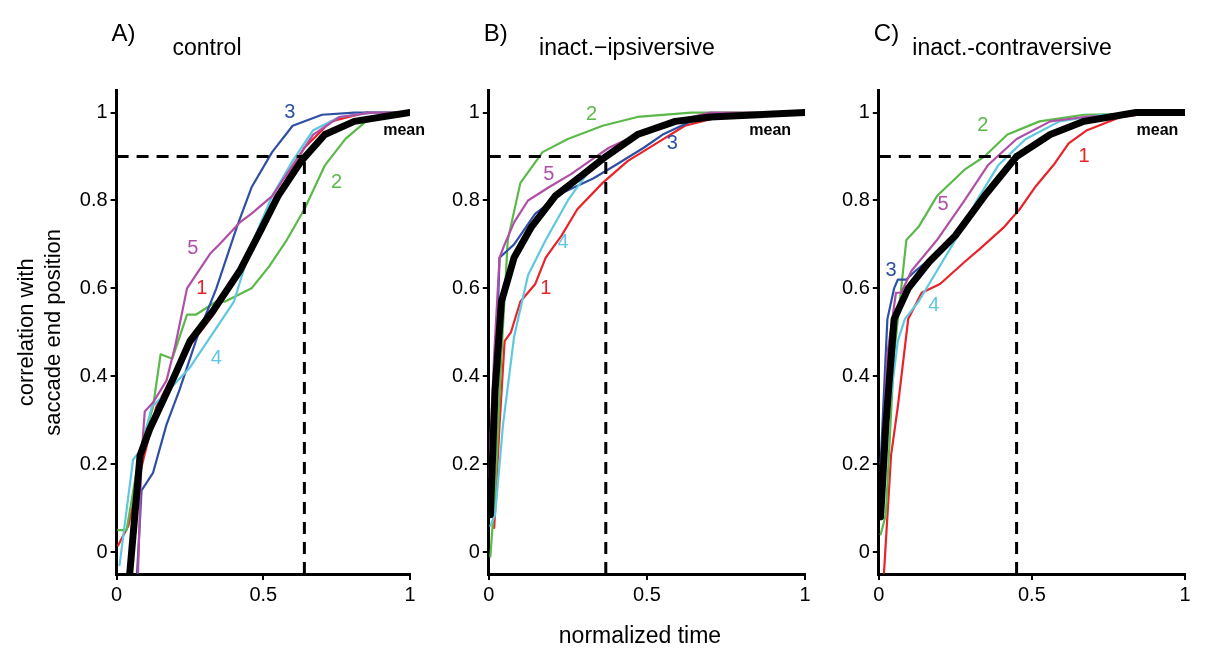  What do you see at coordinates (627, 47) in the screenshot?
I see `chart-title: inact.−ipsiversive` at bounding box center [627, 47].